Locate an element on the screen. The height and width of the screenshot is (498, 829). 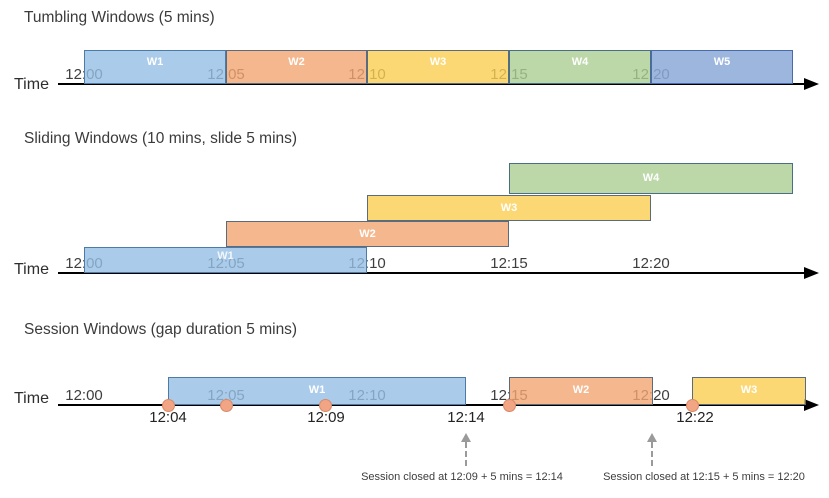
tumbling-window-w4: W4 is located at coordinates (580, 67).